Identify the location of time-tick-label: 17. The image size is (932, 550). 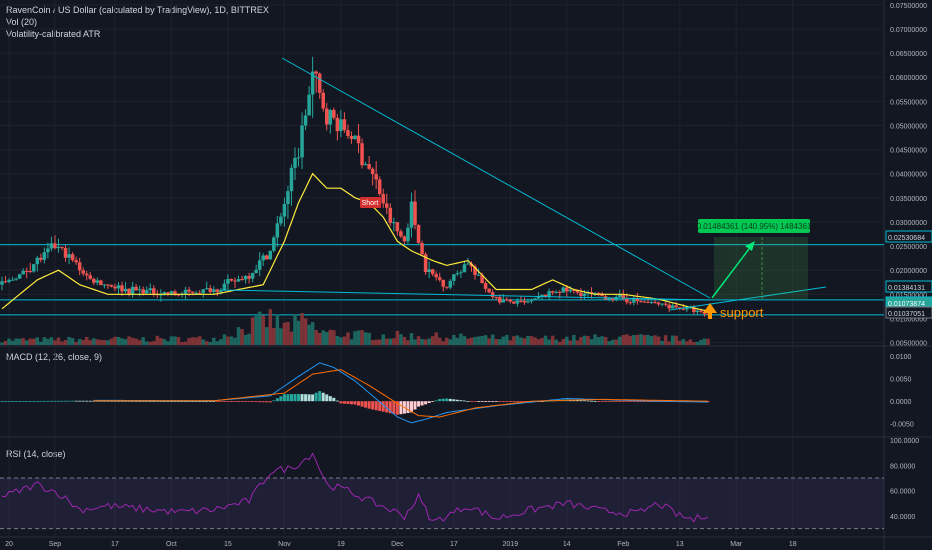
(454, 544).